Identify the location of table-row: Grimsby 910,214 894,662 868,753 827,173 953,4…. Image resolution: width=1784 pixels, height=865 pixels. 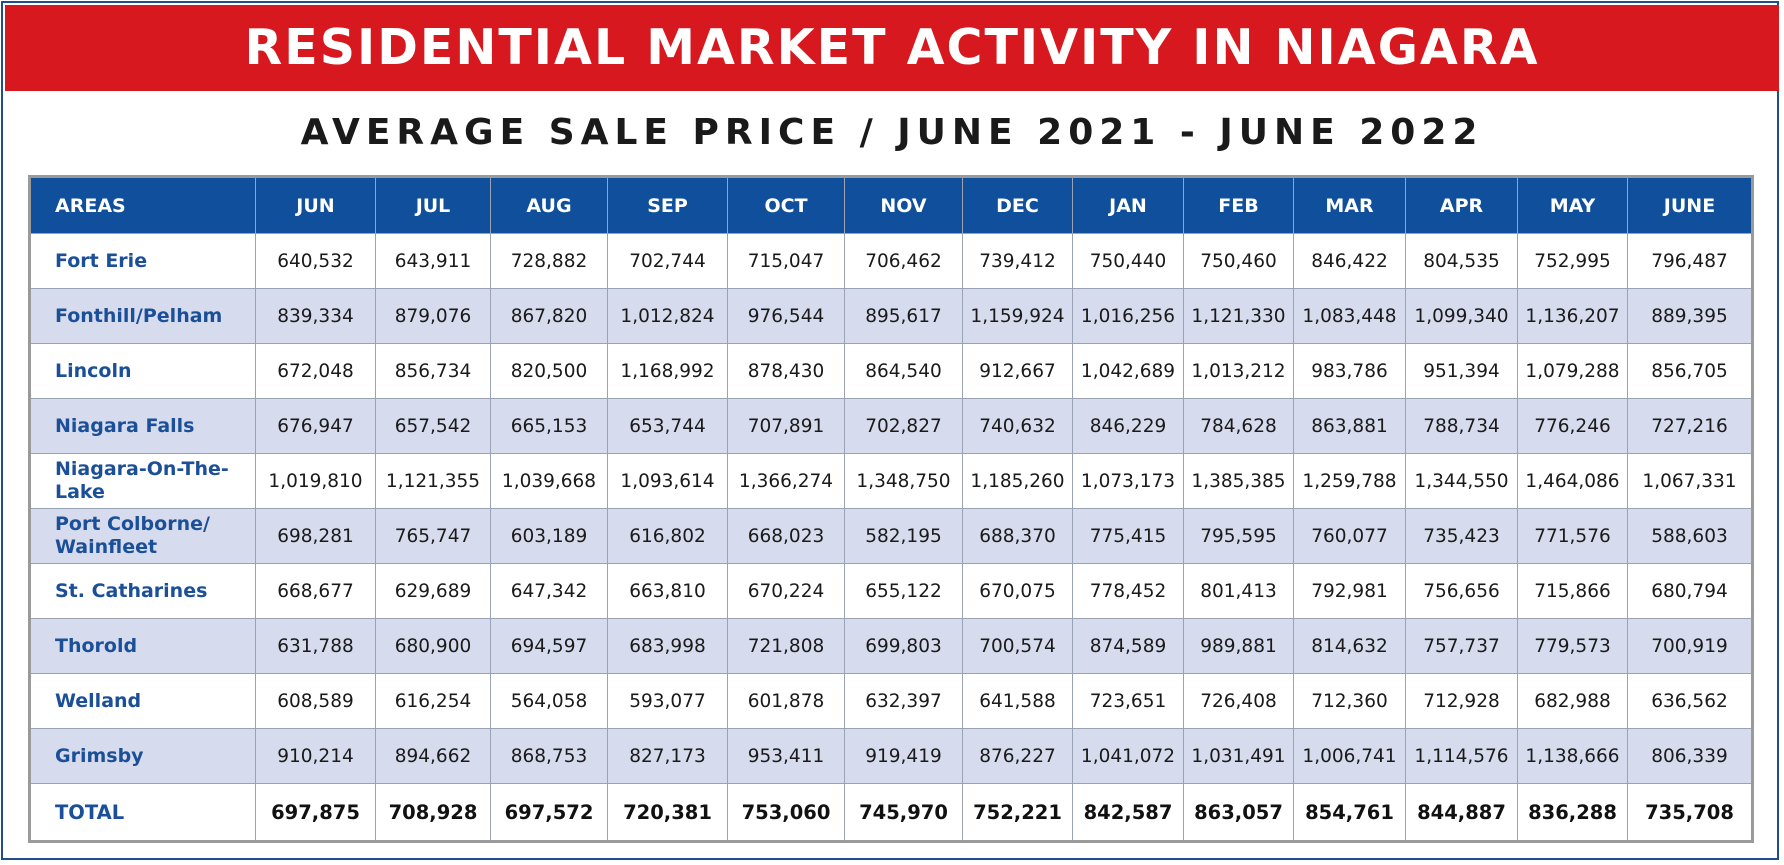
(891, 756).